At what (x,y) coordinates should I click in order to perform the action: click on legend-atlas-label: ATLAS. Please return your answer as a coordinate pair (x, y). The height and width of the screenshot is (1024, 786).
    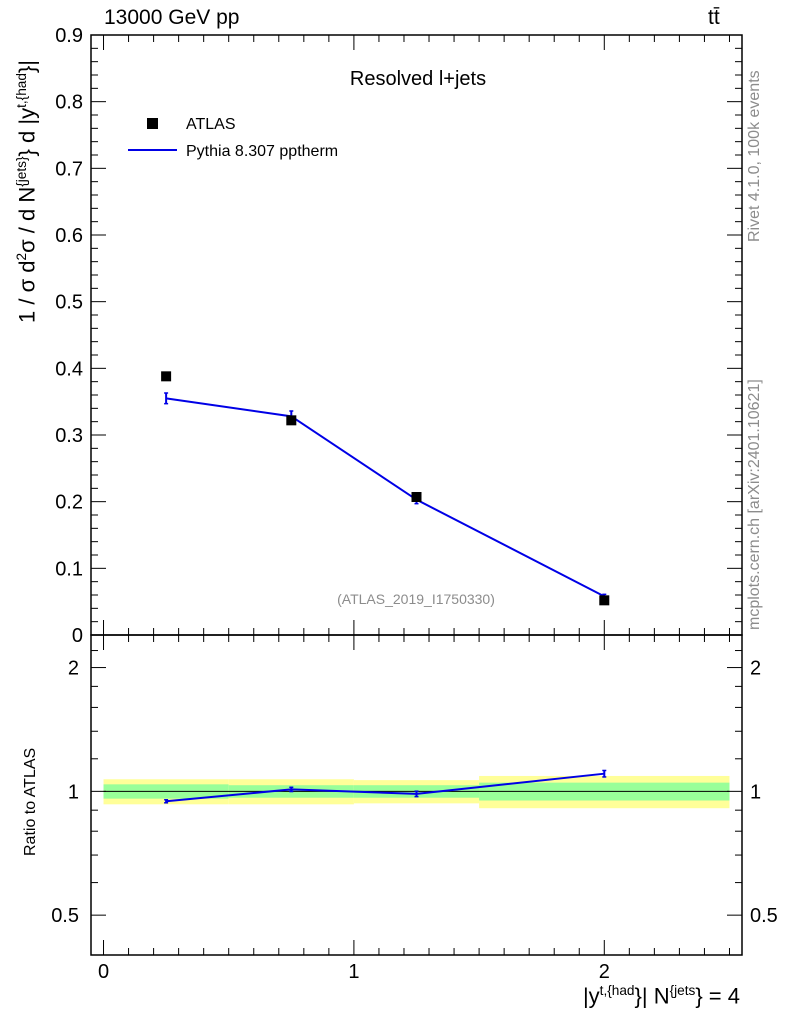
    Looking at the image, I should click on (211, 124).